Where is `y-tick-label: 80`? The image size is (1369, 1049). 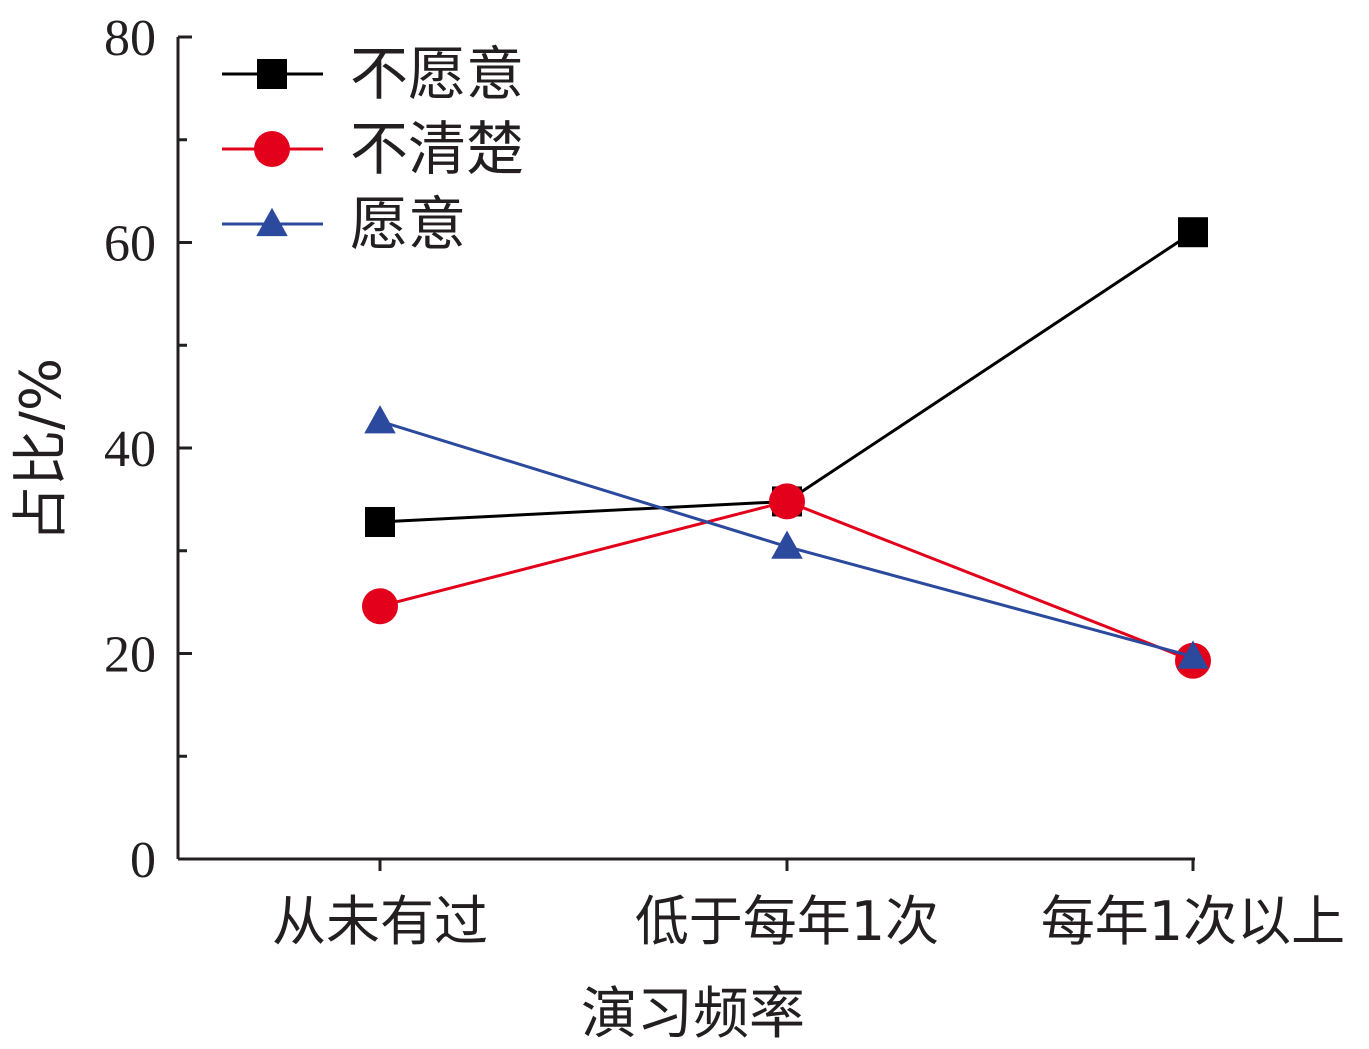 y-tick-label: 80 is located at coordinates (130, 38).